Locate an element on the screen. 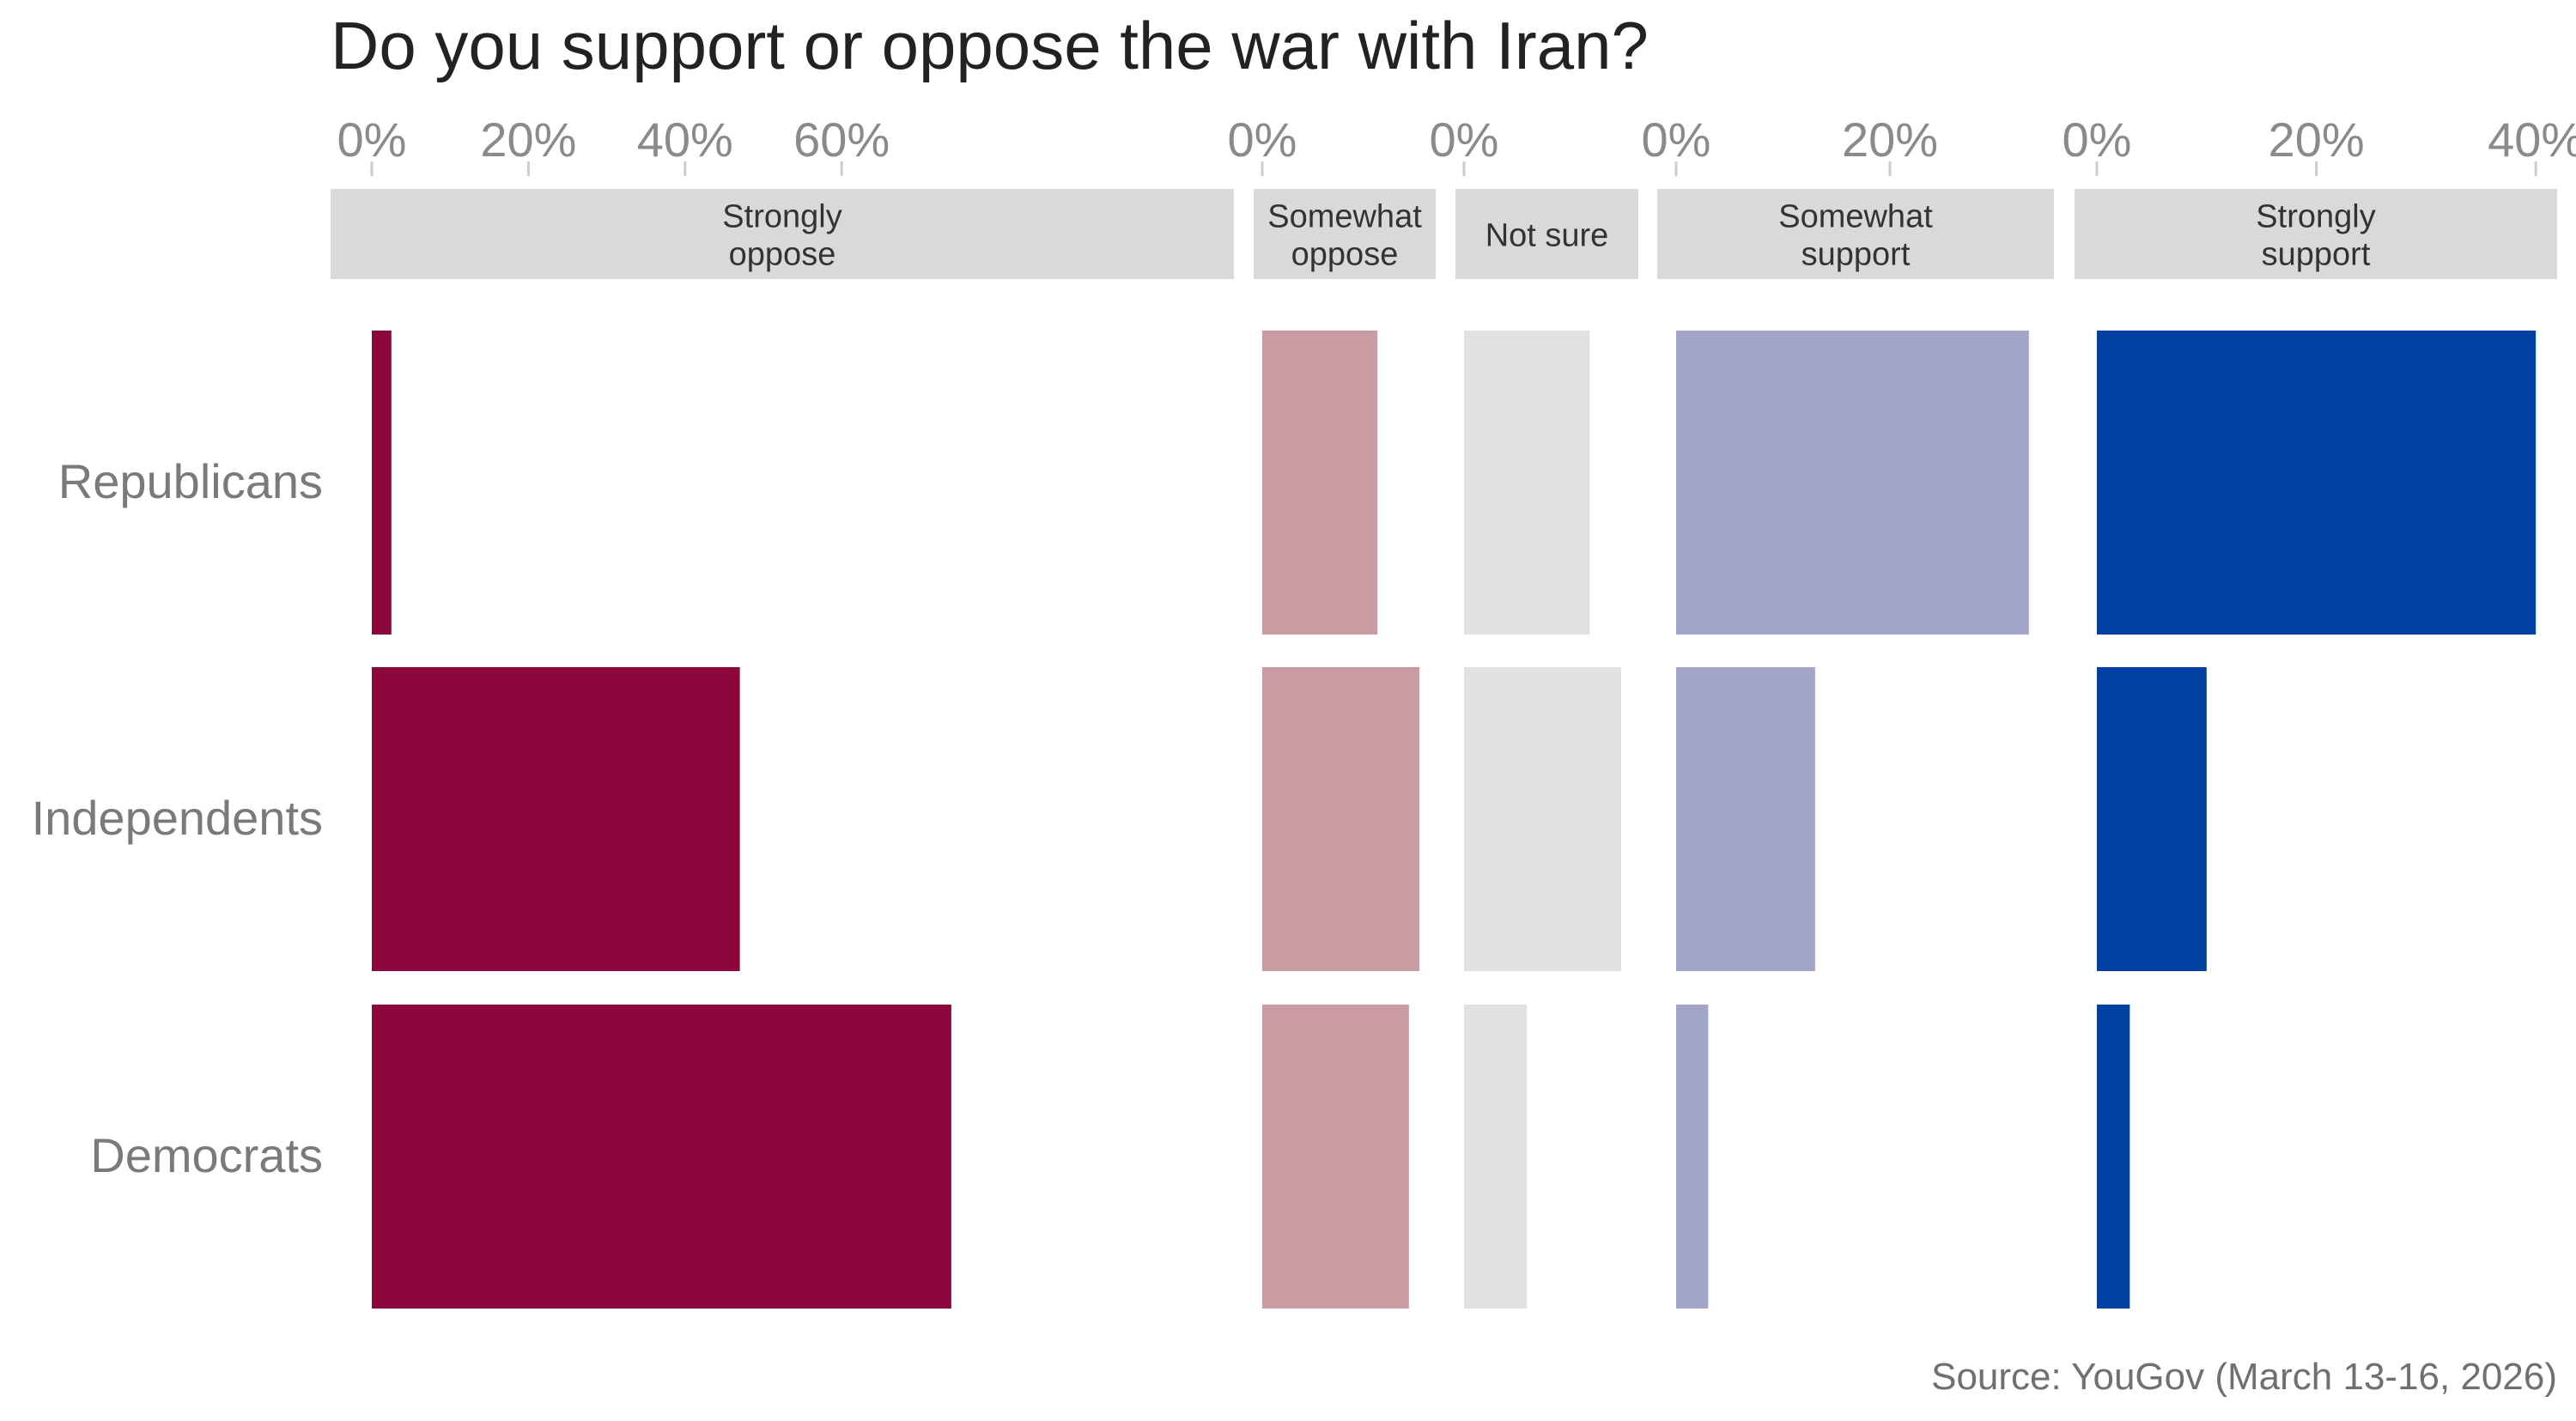  category-label: Republicans is located at coordinates (191, 481).